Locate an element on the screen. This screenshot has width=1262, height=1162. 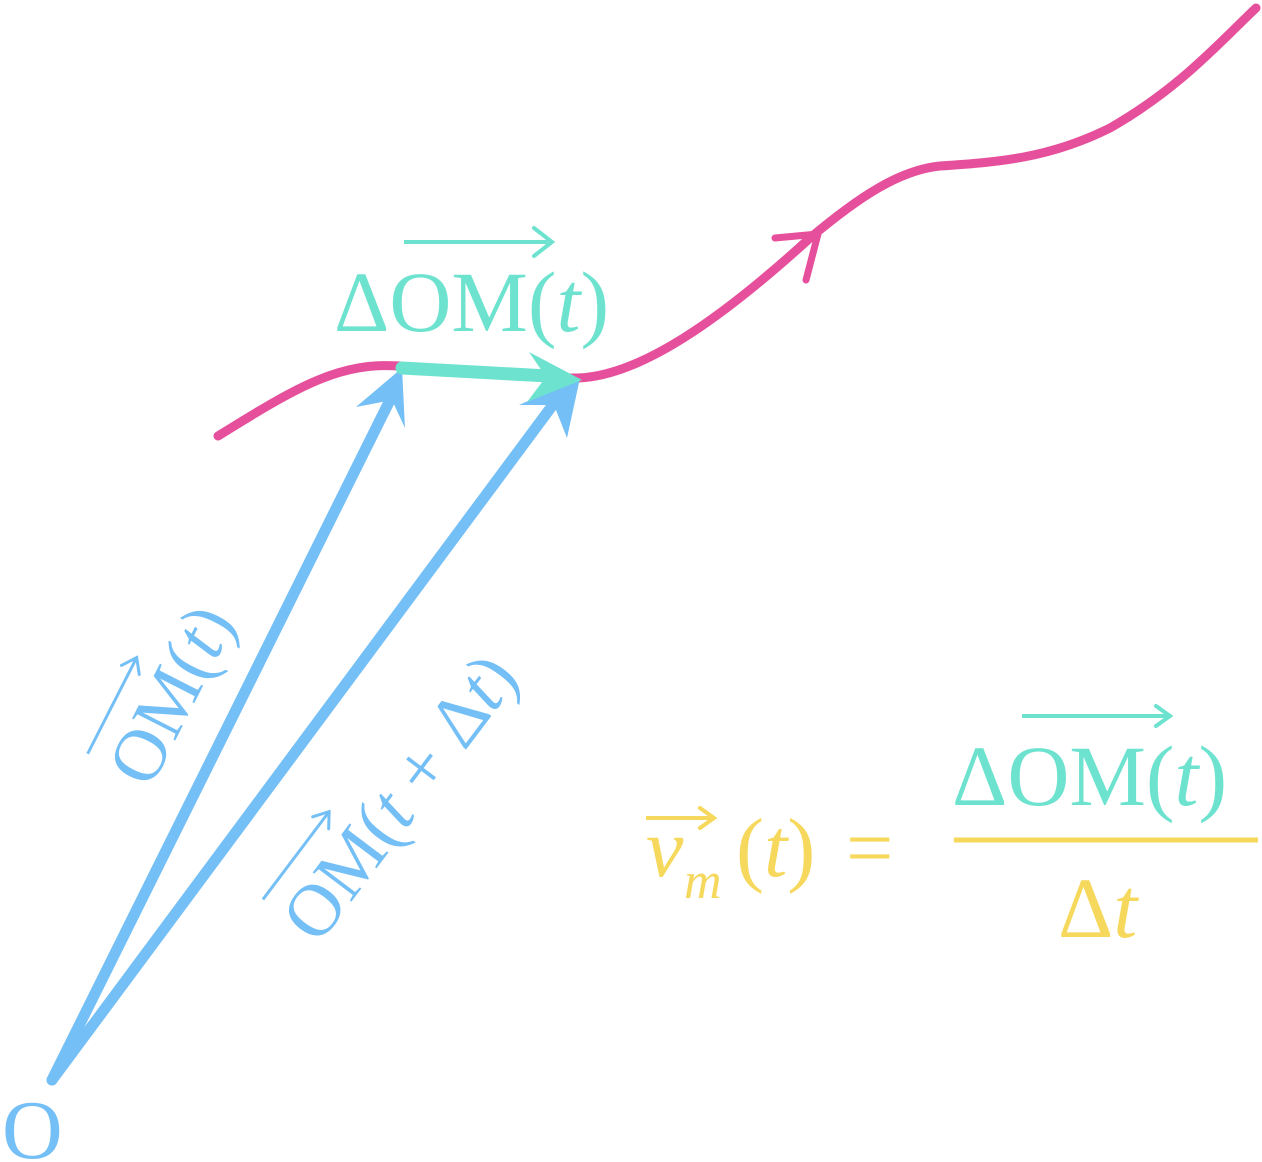
delta-symbol: Δ is located at coordinates (361, 302).